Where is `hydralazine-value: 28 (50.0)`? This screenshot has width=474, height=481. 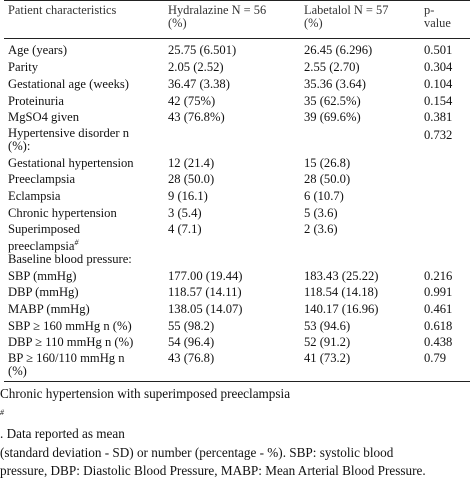
hydralazine-value: 28 (50.0) is located at coordinates (191, 179).